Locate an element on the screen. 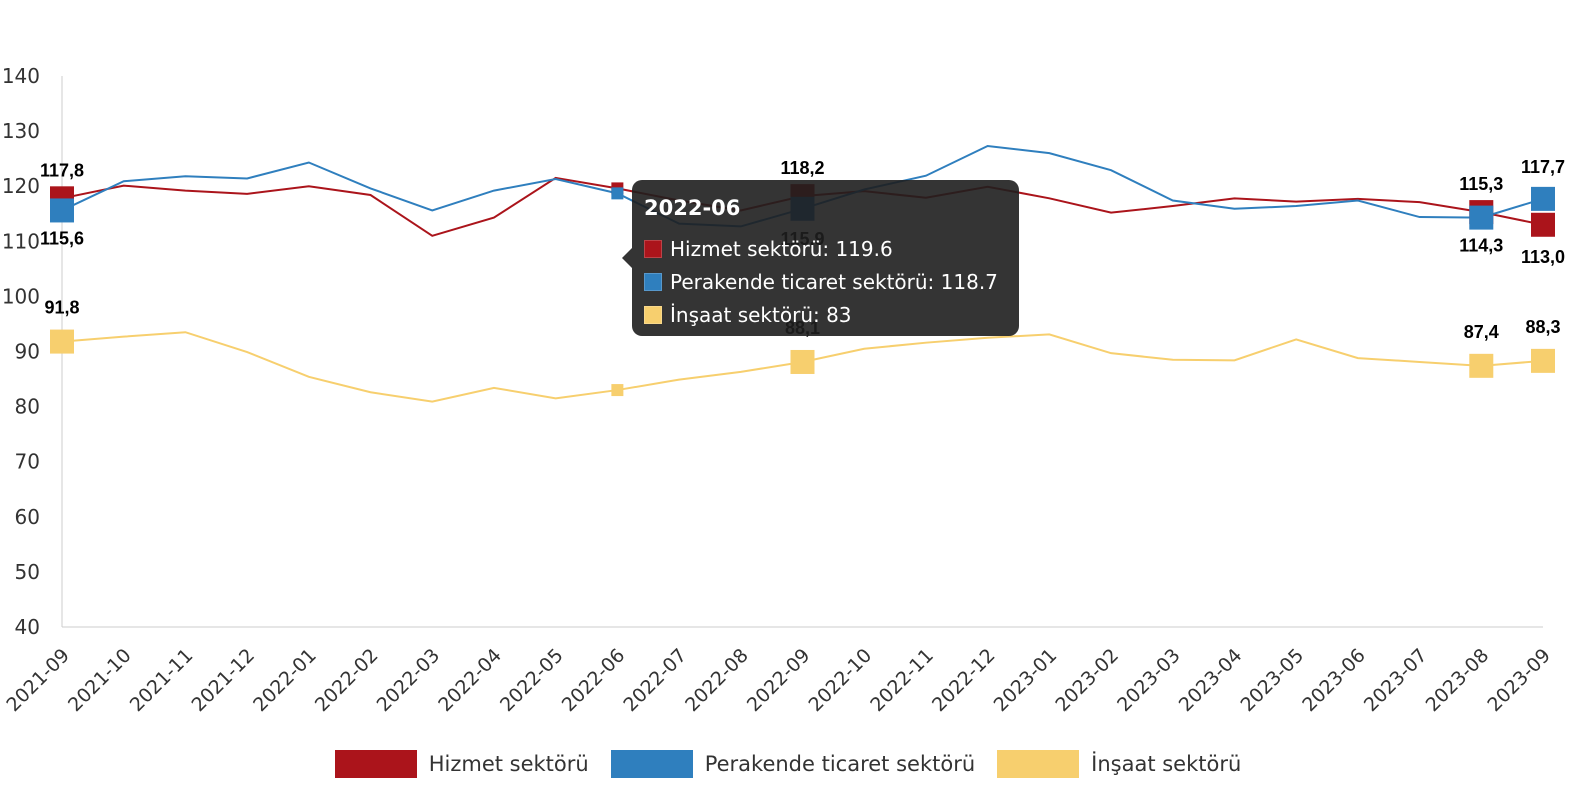  y-tick-label-40: 40 is located at coordinates (27, 627).